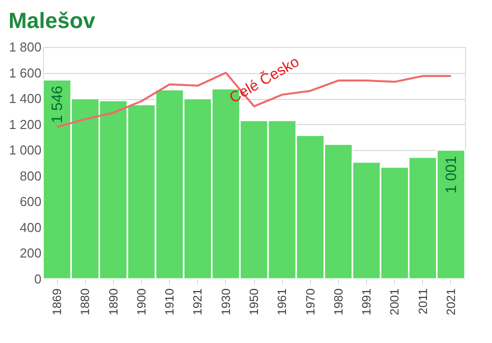 This screenshot has width=492, height=343. What do you see at coordinates (25, 98) in the screenshot?
I see `y-tick-label: 1 400` at bounding box center [25, 98].